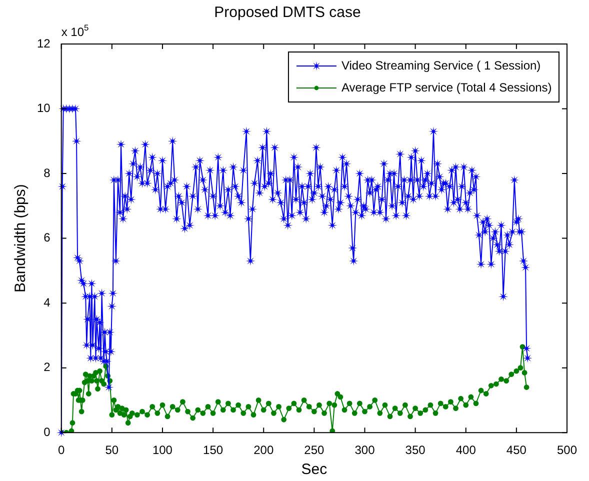 The height and width of the screenshot is (481, 589). I want to click on x-tick-label: 350, so click(415, 450).